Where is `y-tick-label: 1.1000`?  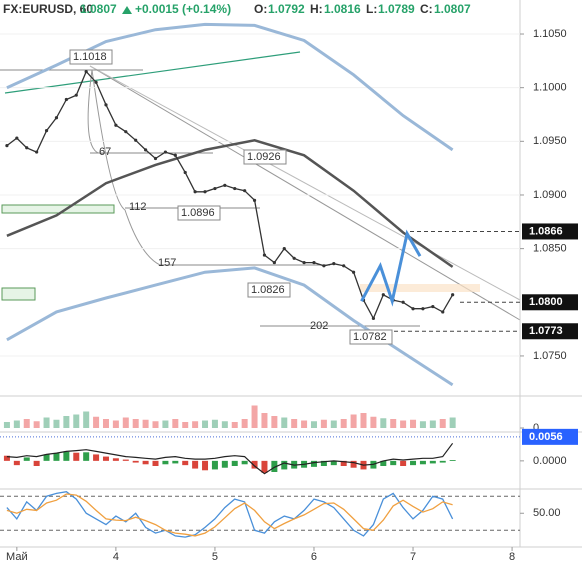 y-tick-label: 1.1000 is located at coordinates (550, 88).